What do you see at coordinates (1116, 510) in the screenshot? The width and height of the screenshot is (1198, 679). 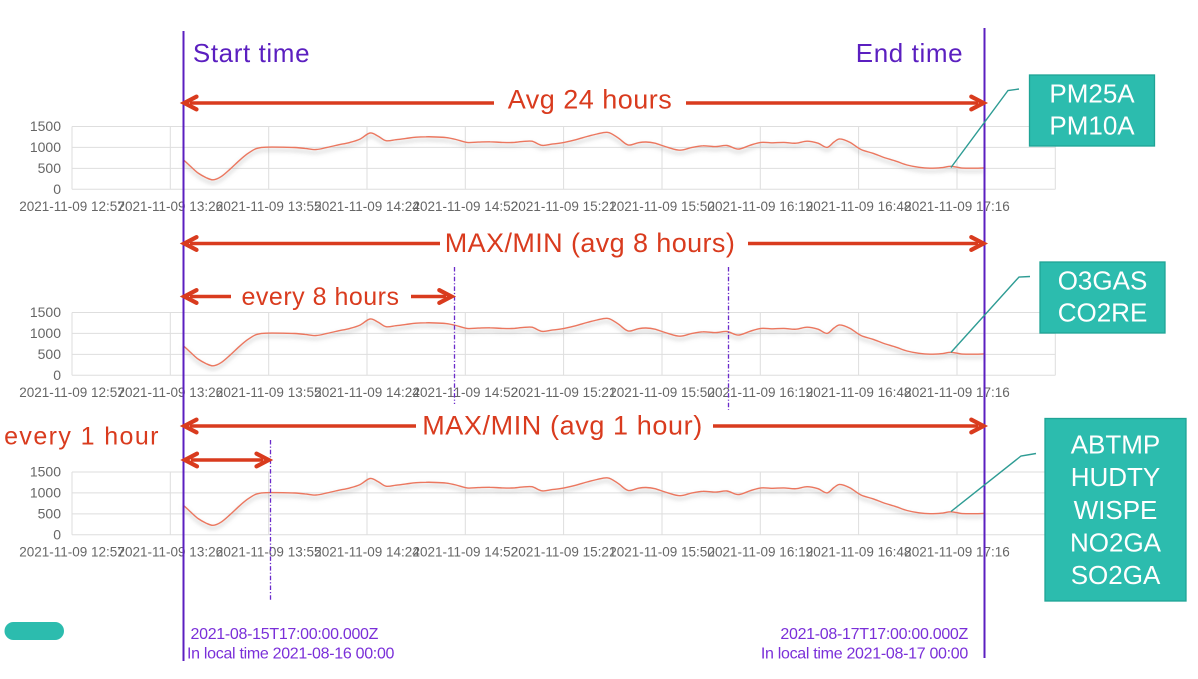 I see `svg-text: WISPE` at bounding box center [1116, 510].